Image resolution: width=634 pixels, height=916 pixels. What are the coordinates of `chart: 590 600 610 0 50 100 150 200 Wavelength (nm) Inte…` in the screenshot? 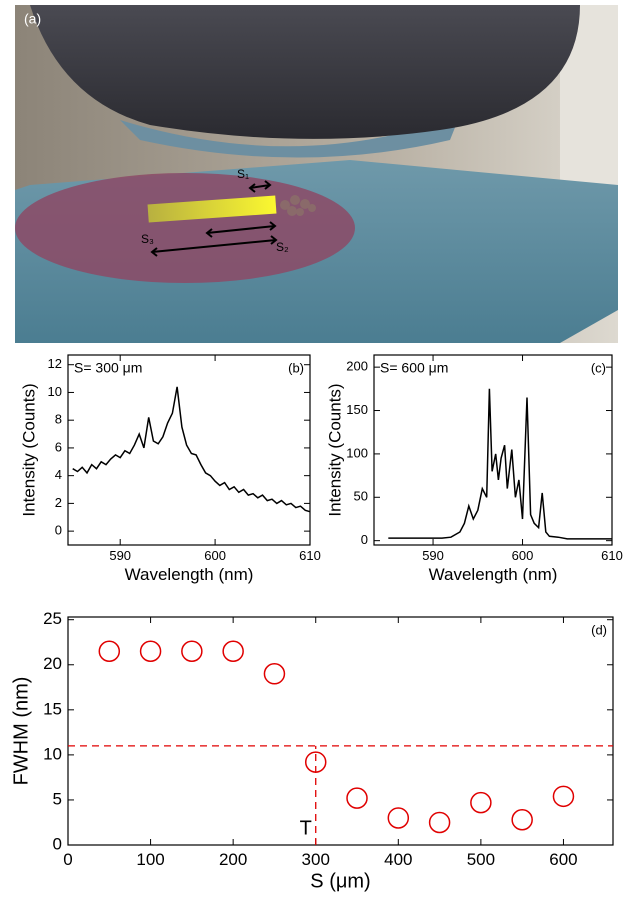 It's located at (474, 469).